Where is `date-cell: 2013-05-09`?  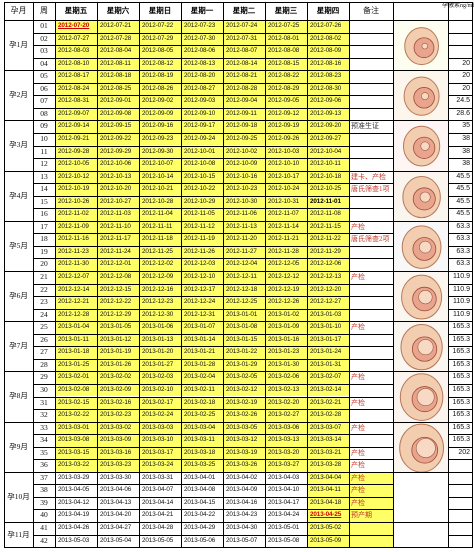
date-cell: 2013-05-09 is located at coordinates (328, 541).